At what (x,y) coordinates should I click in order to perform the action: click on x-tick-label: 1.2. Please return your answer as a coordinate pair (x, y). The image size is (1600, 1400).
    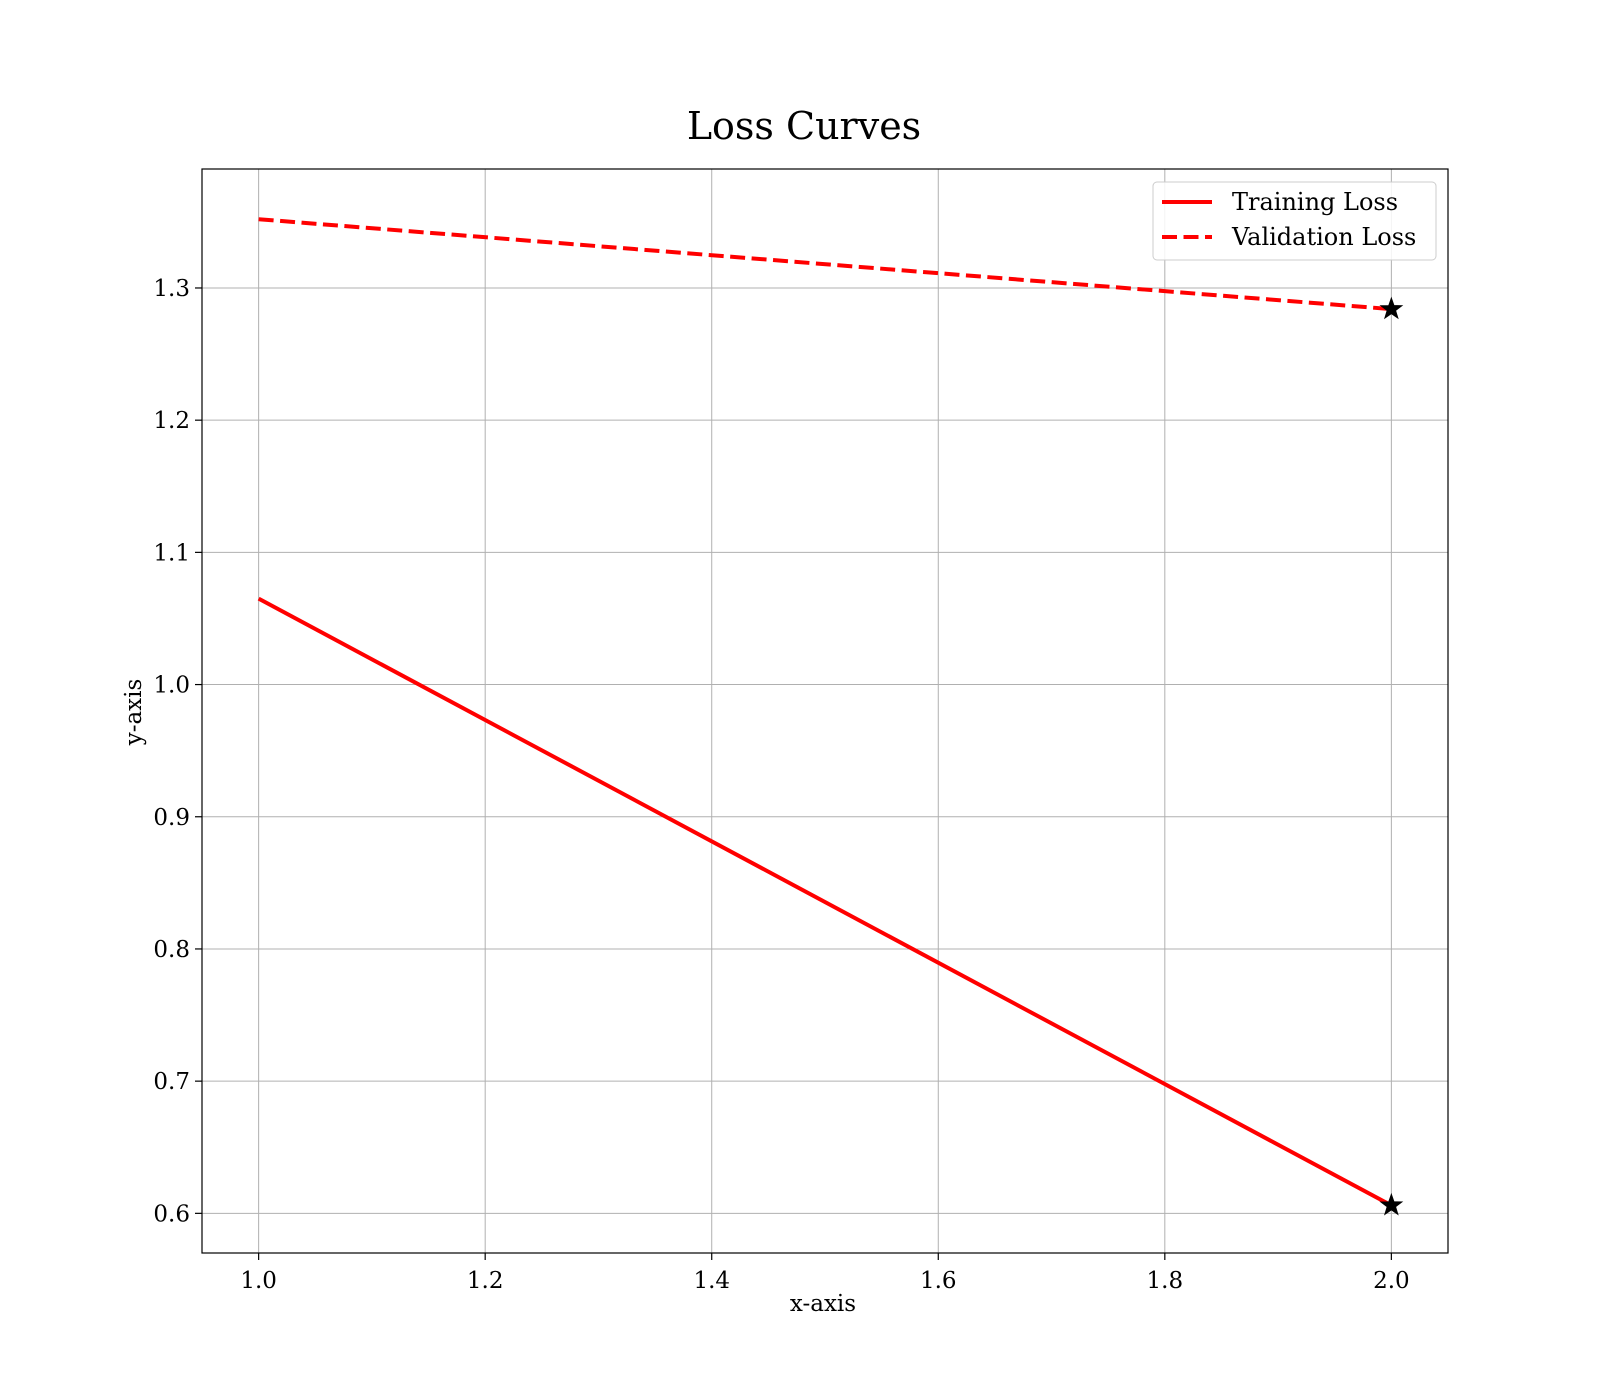
    Looking at the image, I should click on (485, 1281).